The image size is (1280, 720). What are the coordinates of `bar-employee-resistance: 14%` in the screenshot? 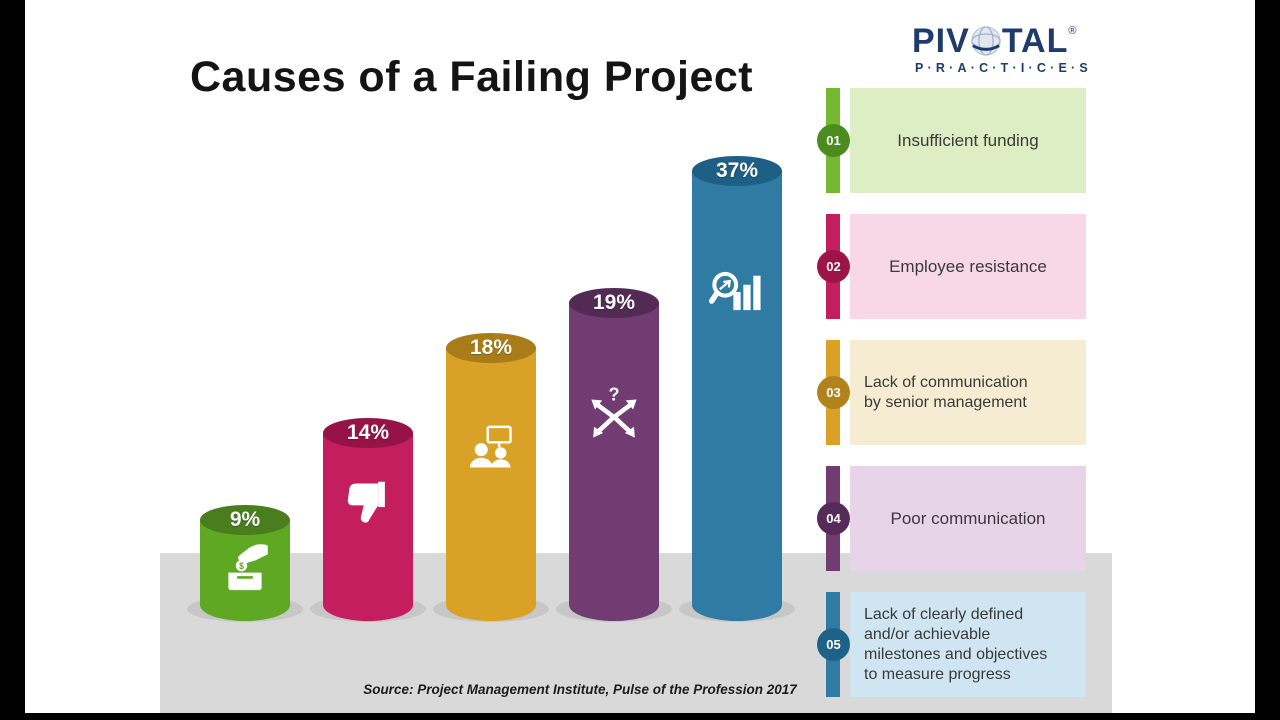 It's located at (368, 519).